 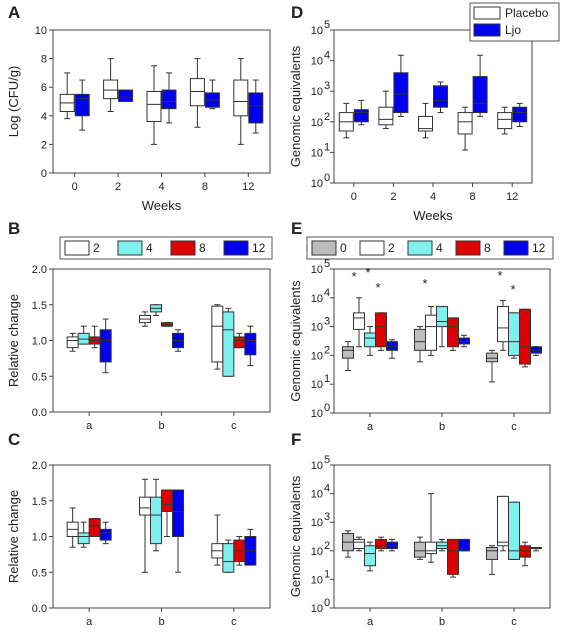 I want to click on panel-letter: E, so click(x=296, y=228).